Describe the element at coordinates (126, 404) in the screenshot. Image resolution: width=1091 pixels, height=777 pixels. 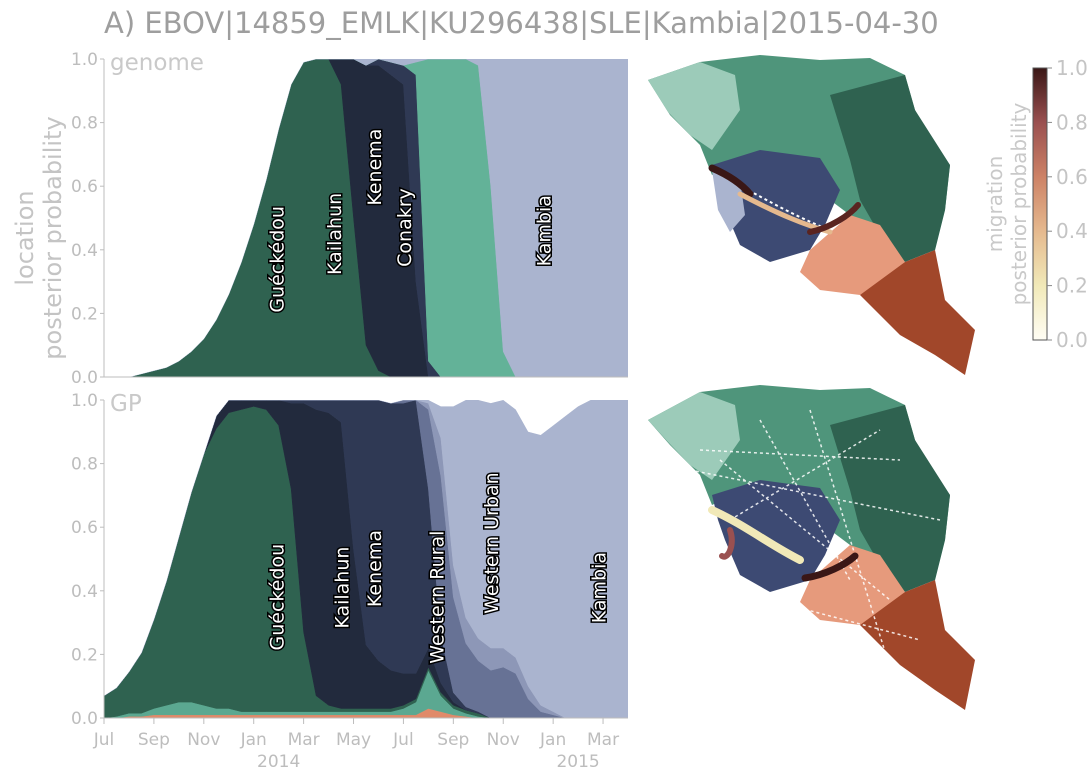
I see `gp-panel-label: GP` at that location.